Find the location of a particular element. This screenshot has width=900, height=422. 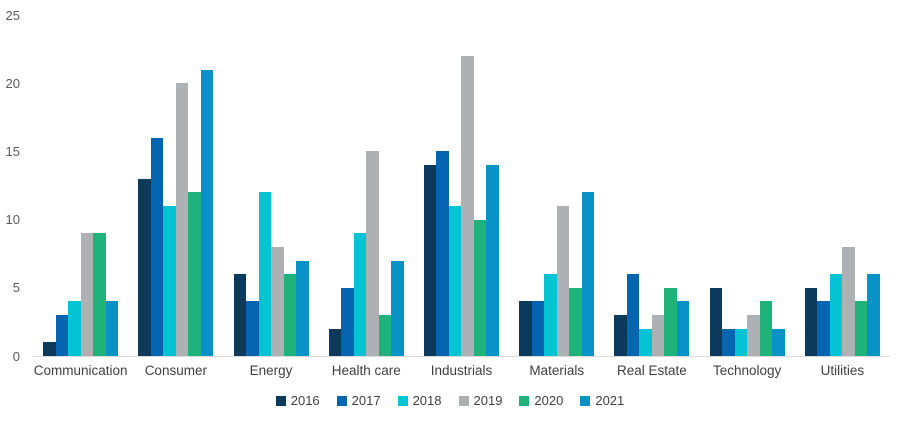

category-label-energy: Energy is located at coordinates (271, 370).